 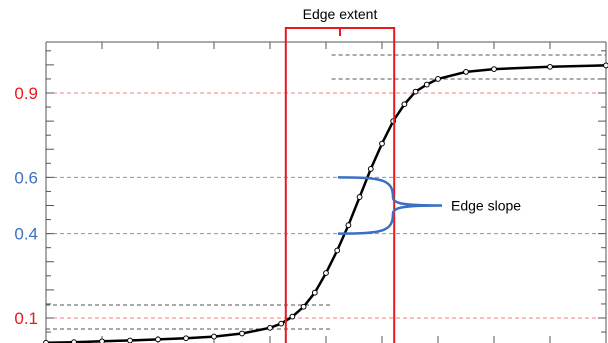 I want to click on edge-slope-annotation: Edge slope, so click(x=429, y=205).